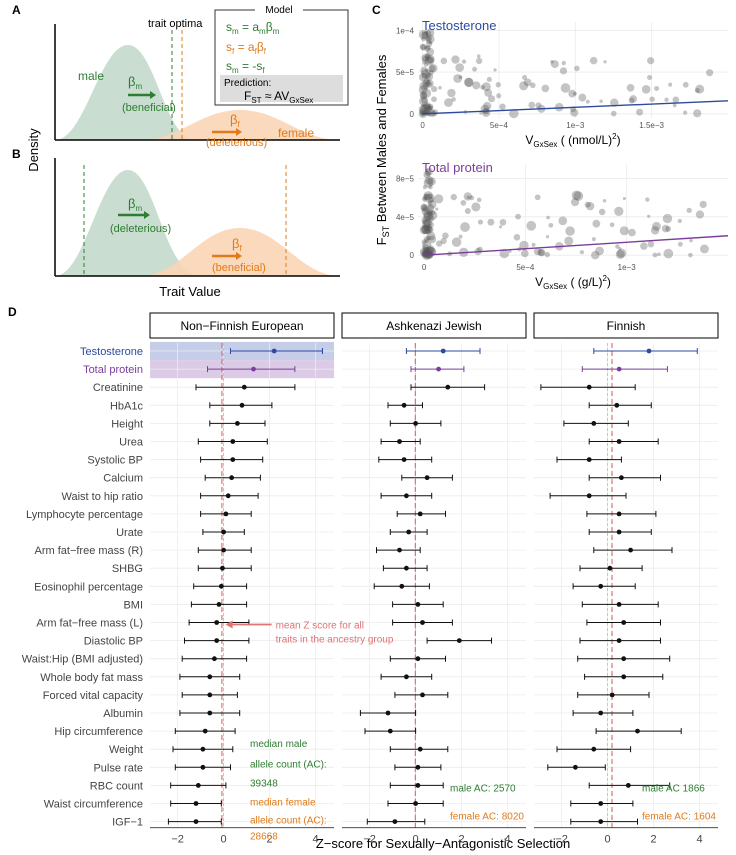 Image resolution: width=736 pixels, height=855 pixels. I want to click on male-effect-a: (beneficial), so click(149, 108).